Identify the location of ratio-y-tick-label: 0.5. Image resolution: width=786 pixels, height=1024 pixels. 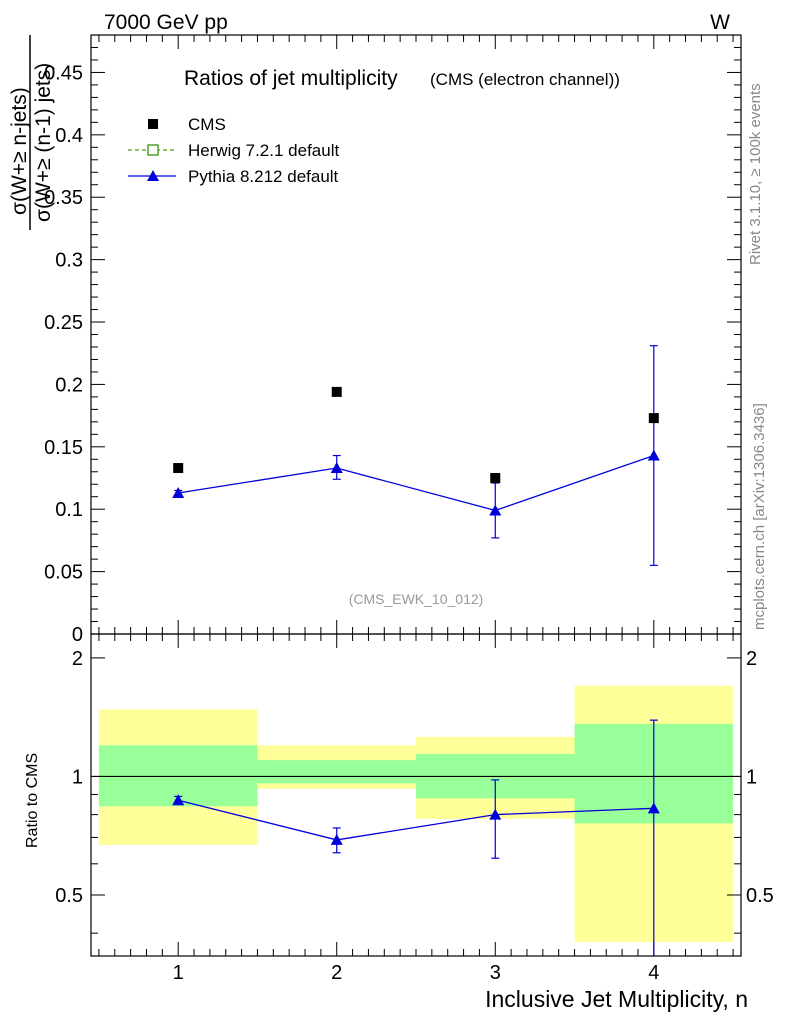
(69, 896).